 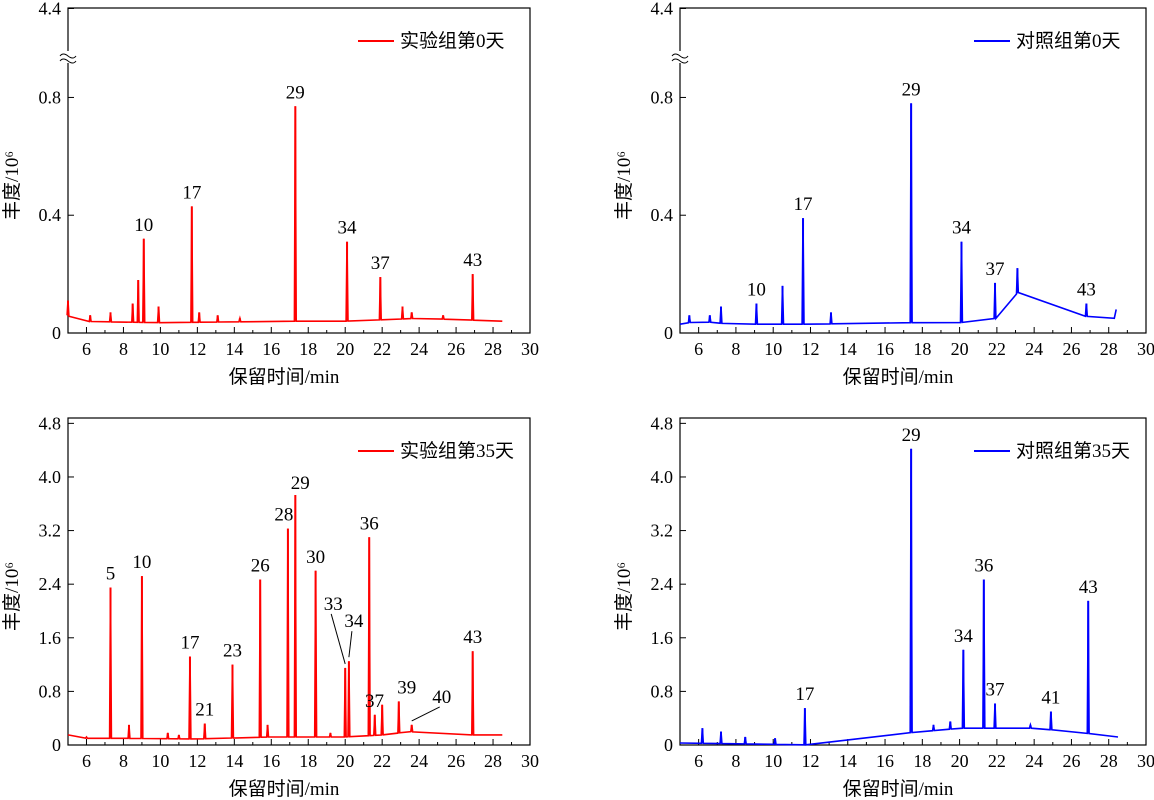 I want to click on x-tick-label: 28, so click(x=493, y=349).